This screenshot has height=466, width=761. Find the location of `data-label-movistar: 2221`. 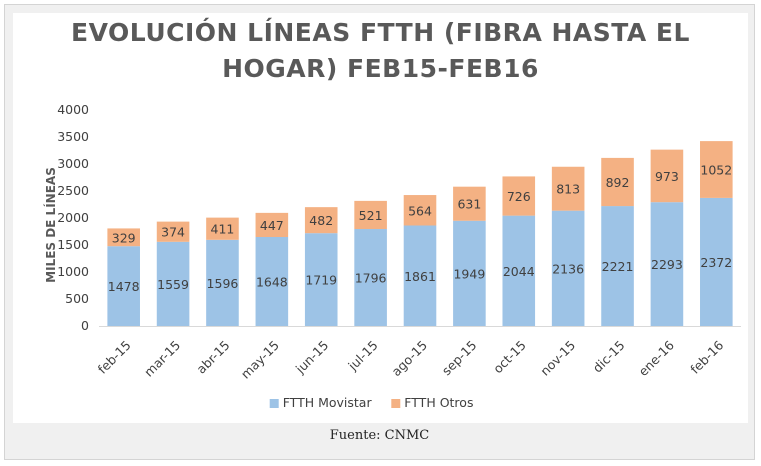

data-label-movistar: 2221 is located at coordinates (618, 266).